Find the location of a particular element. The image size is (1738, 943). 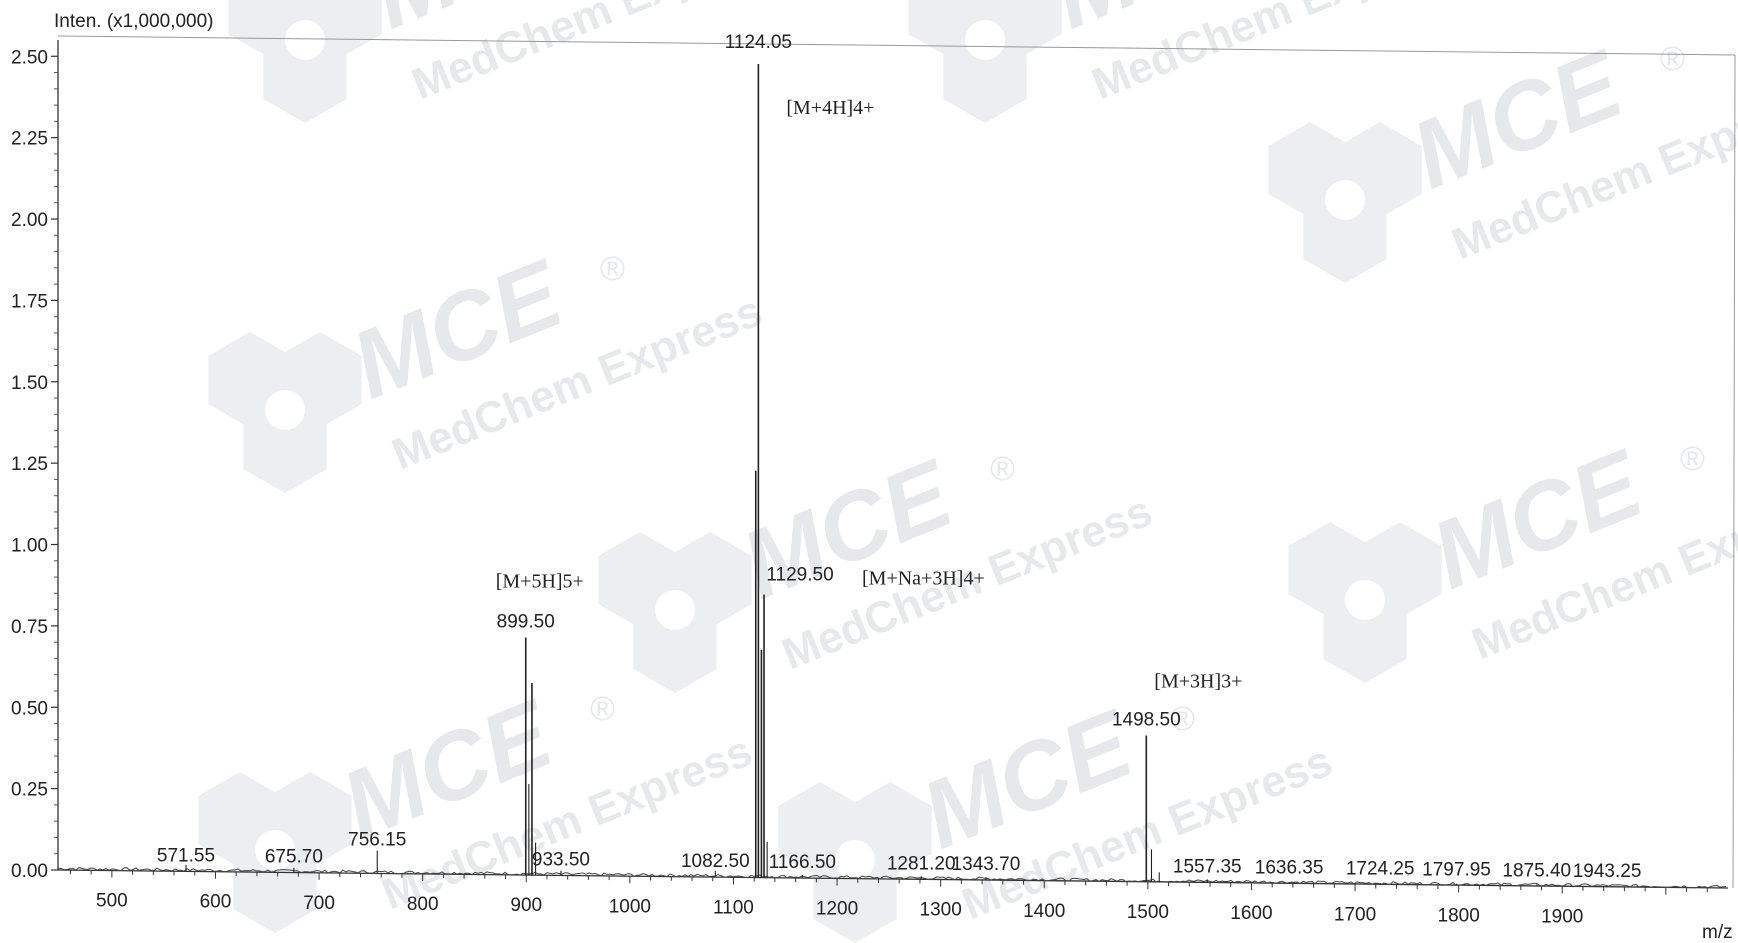

peak-label: 1166.50 is located at coordinates (802, 862).